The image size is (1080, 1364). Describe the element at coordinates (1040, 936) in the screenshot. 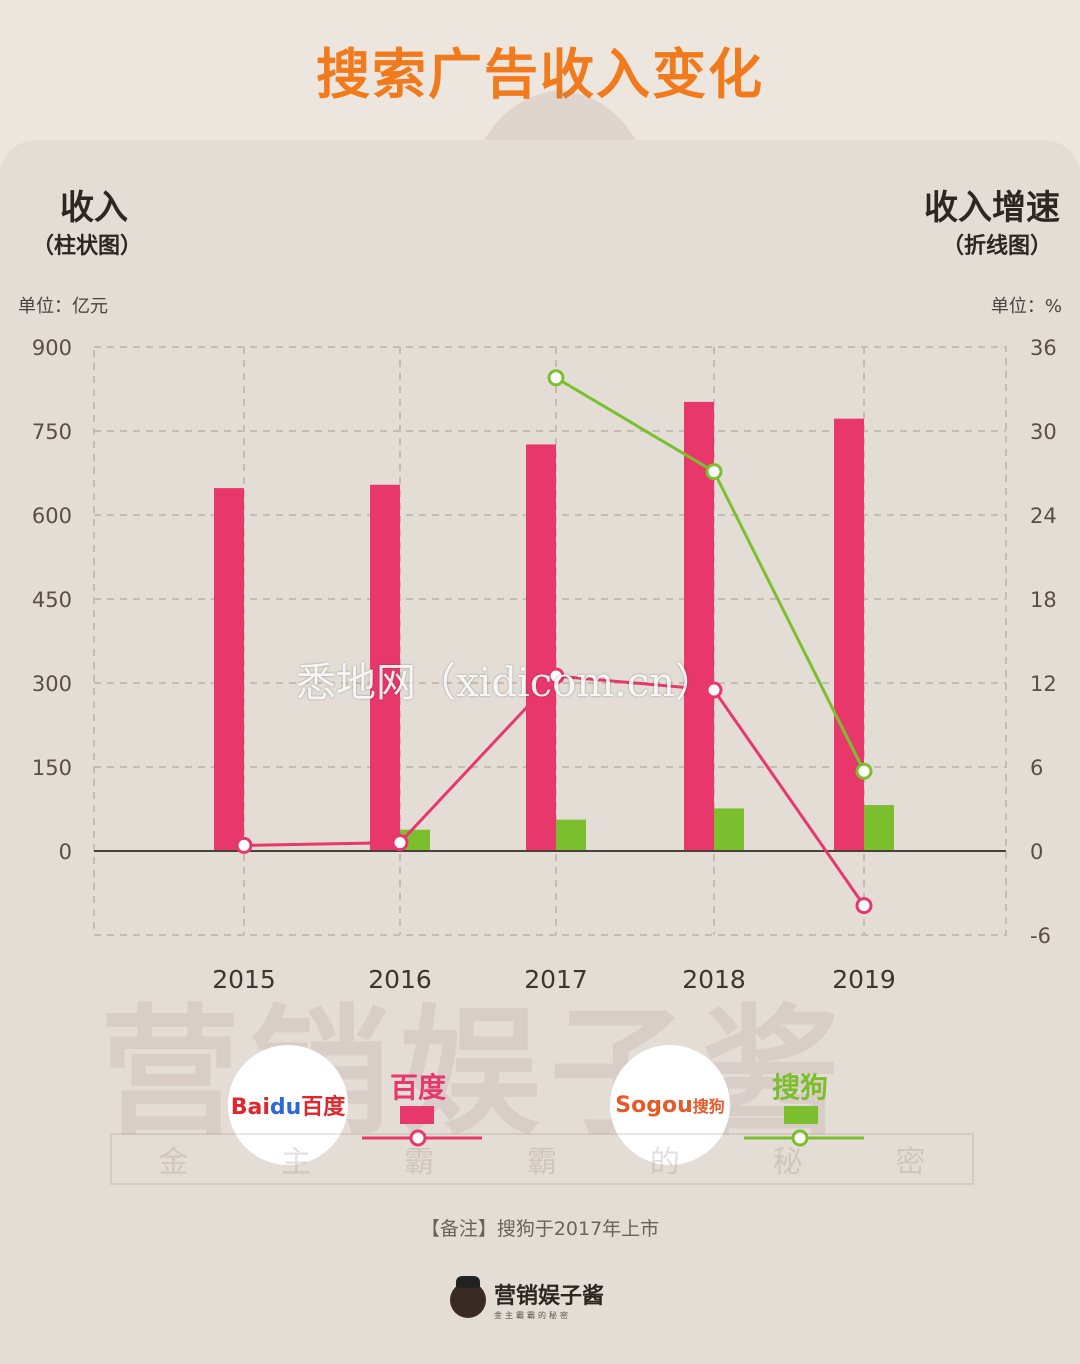

I see `right-tick-label: -6` at that location.